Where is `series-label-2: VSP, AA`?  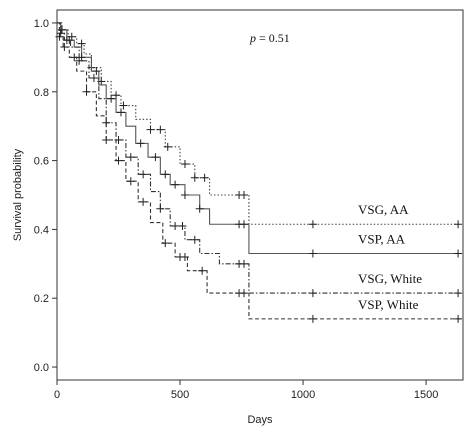
series-label-2: VSP, AA is located at coordinates (382, 238).